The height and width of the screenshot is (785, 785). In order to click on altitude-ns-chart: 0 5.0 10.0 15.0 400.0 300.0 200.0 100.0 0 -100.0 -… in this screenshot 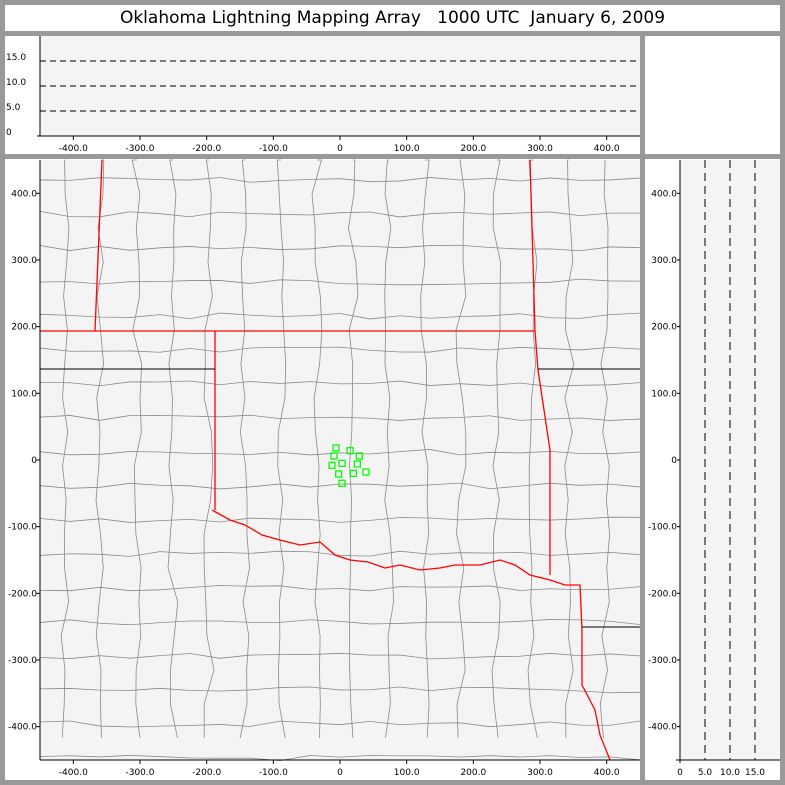, I will do `click(714, 469)`.